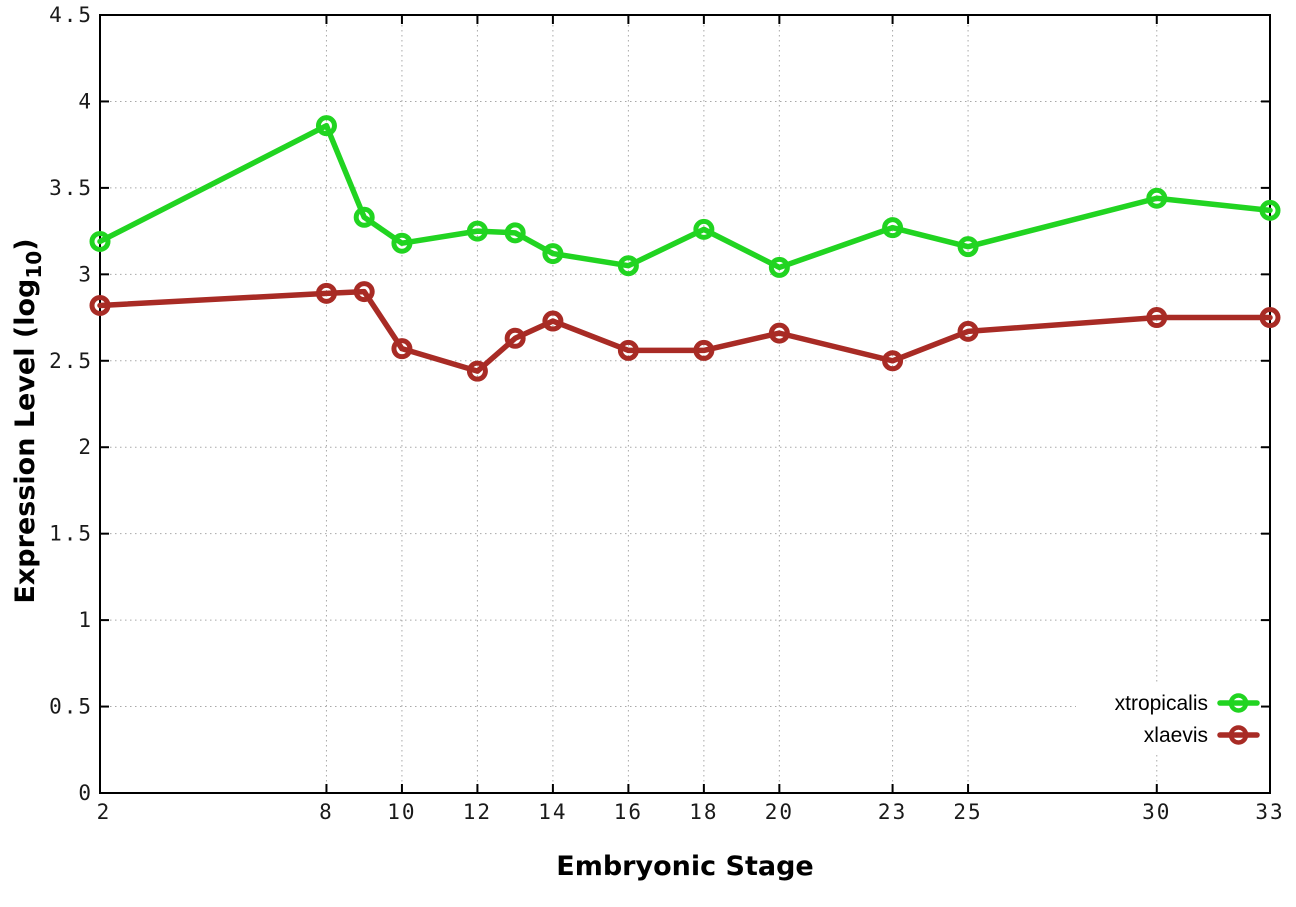 This screenshot has height=907, width=1296. I want to click on x-tick-label: 14, so click(552, 812).